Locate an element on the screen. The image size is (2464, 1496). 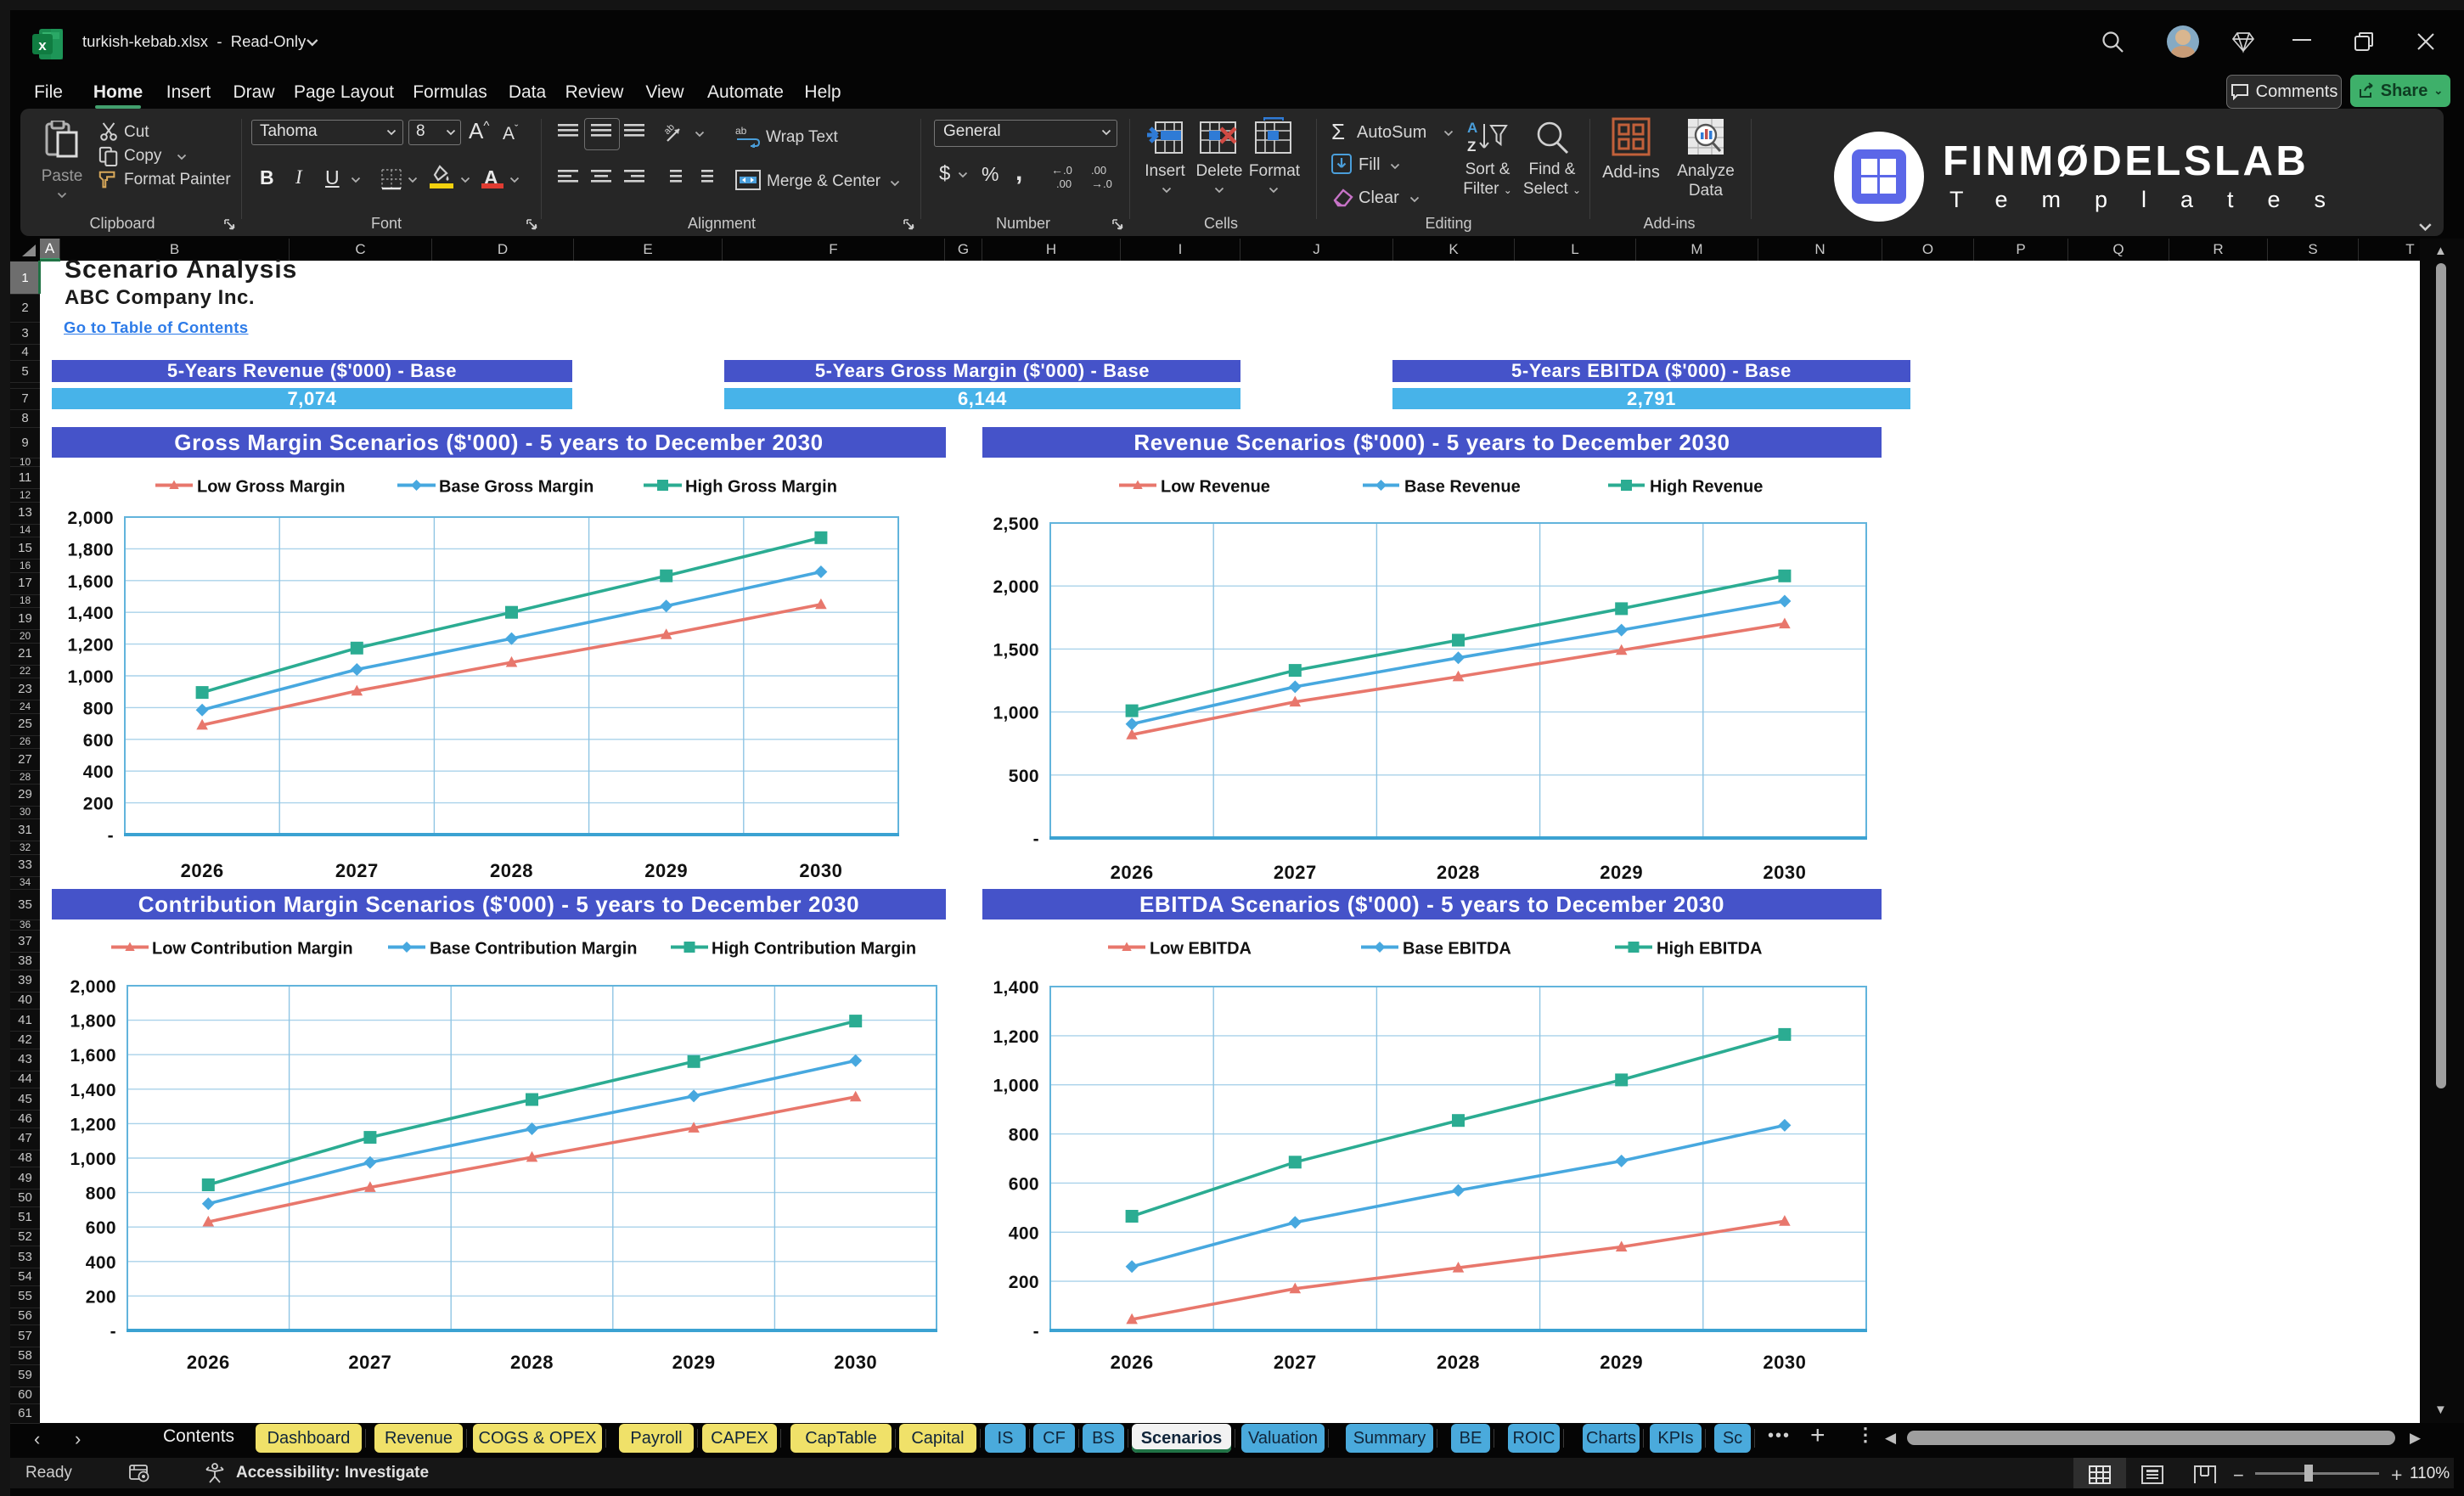
svg-text: Base EBITDA is located at coordinates (1457, 949).